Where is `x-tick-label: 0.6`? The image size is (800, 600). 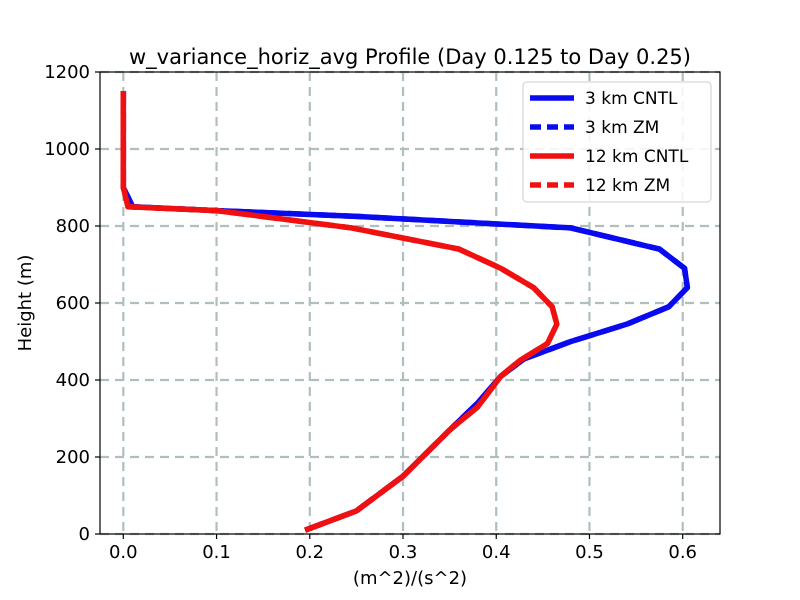
x-tick-label: 0.6 is located at coordinates (682, 552).